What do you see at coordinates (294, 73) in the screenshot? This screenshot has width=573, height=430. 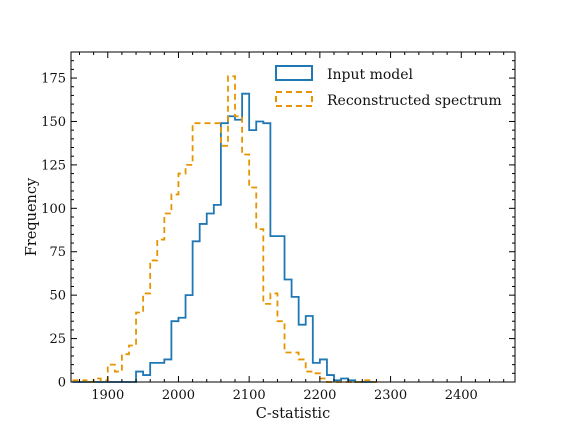 I see `legend-swatch-input-model` at bounding box center [294, 73].